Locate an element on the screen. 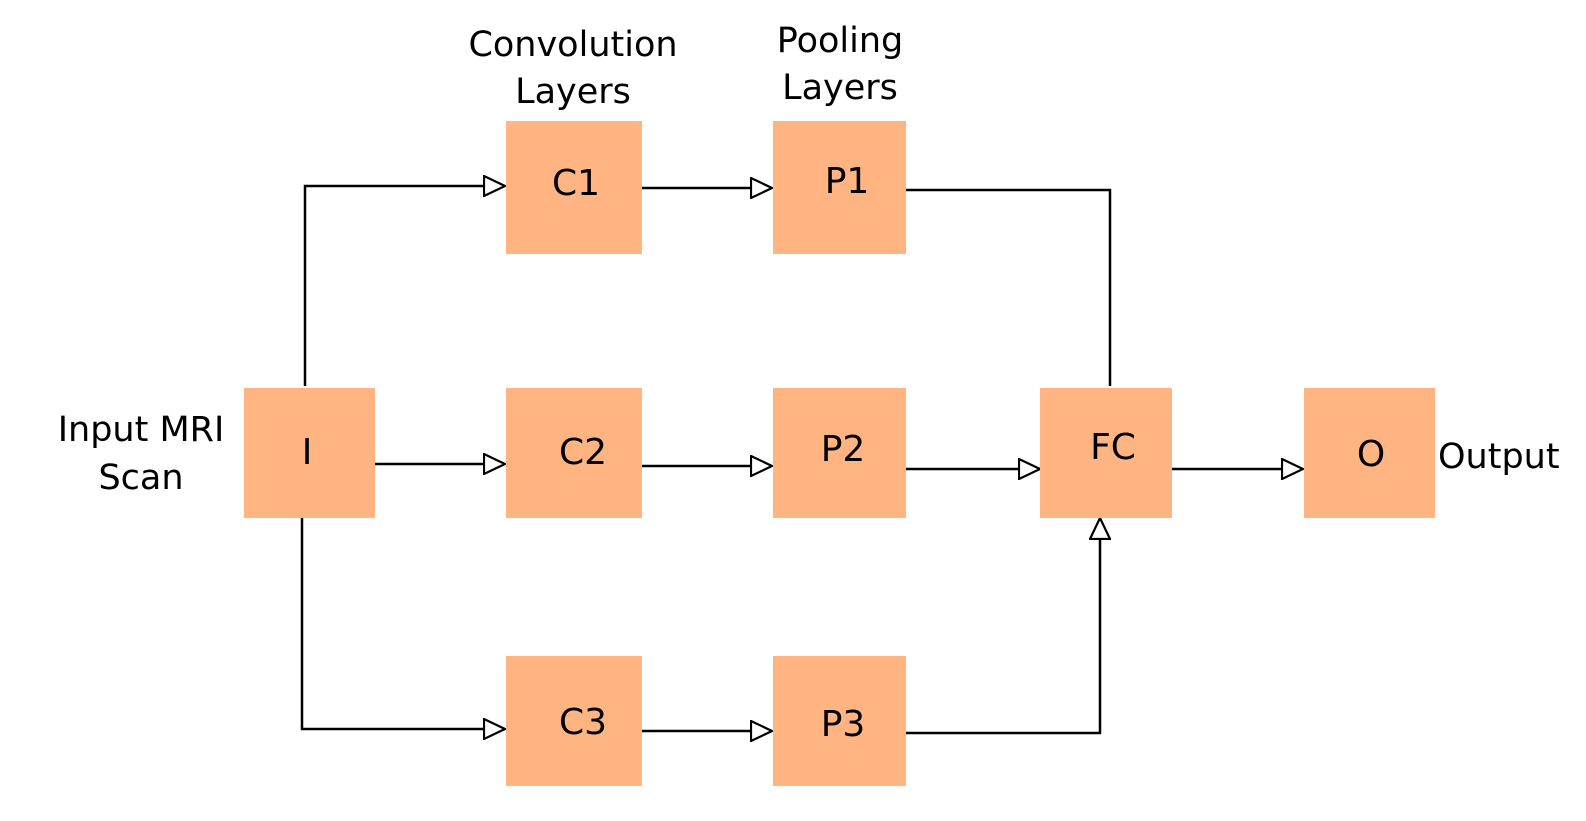 The height and width of the screenshot is (821, 1586). node-output-label: O is located at coordinates (1371, 454).